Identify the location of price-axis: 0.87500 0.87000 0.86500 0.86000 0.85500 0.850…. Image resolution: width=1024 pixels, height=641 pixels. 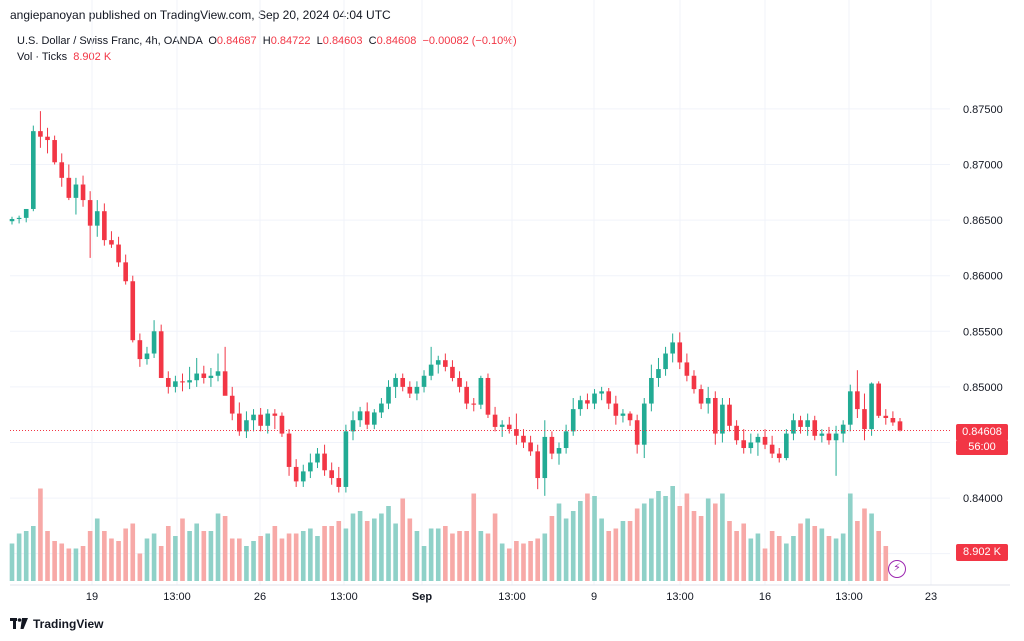
(983, 332).